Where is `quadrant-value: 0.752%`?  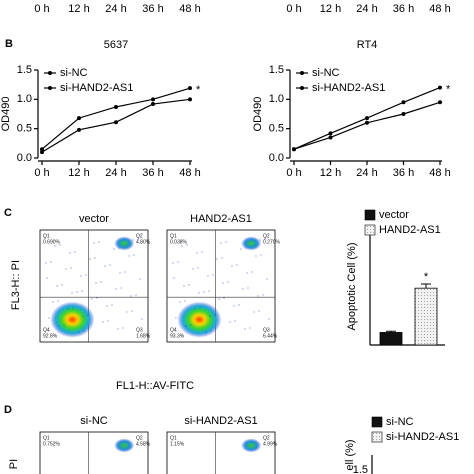 quadrant-value: 0.752% is located at coordinates (52, 444).